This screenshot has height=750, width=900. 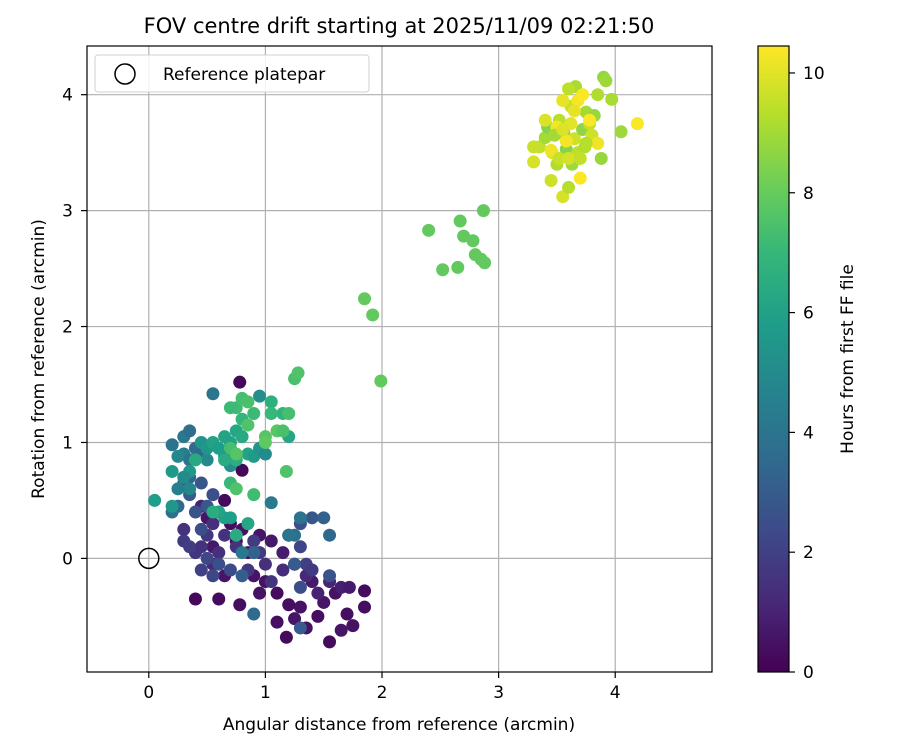 What do you see at coordinates (149, 558) in the screenshot?
I see `reference-platepar-marker` at bounding box center [149, 558].